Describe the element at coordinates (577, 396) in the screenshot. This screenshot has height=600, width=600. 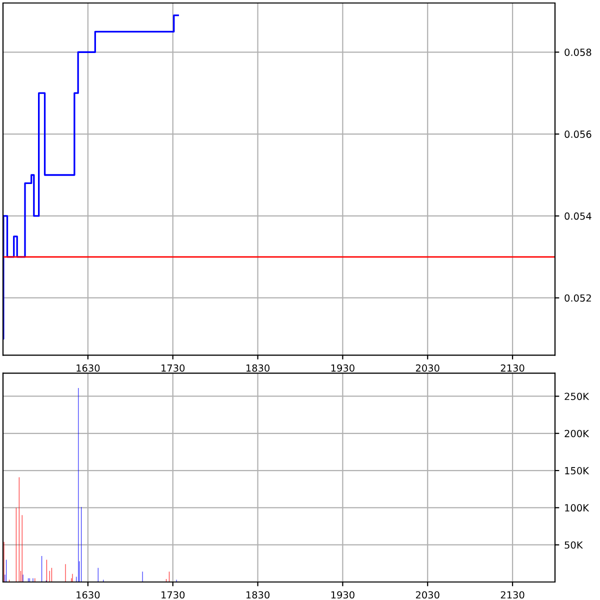
I see `y-tick-label: 250K` at that location.